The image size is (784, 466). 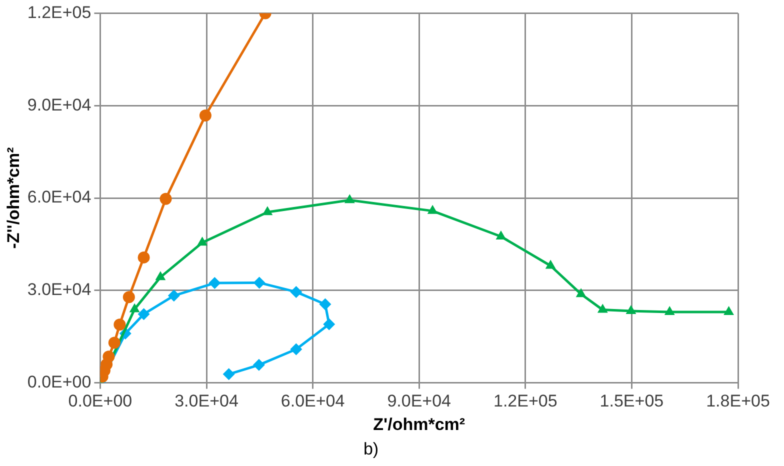 I want to click on y-tick-label: 0.0E+00, so click(x=59, y=382).